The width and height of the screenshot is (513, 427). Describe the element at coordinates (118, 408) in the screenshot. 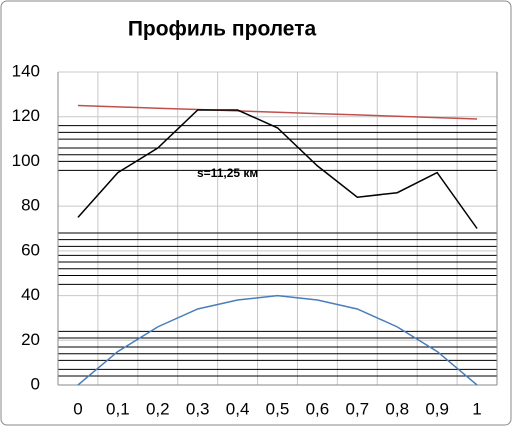

I see `x-tick-label: 0,1` at that location.